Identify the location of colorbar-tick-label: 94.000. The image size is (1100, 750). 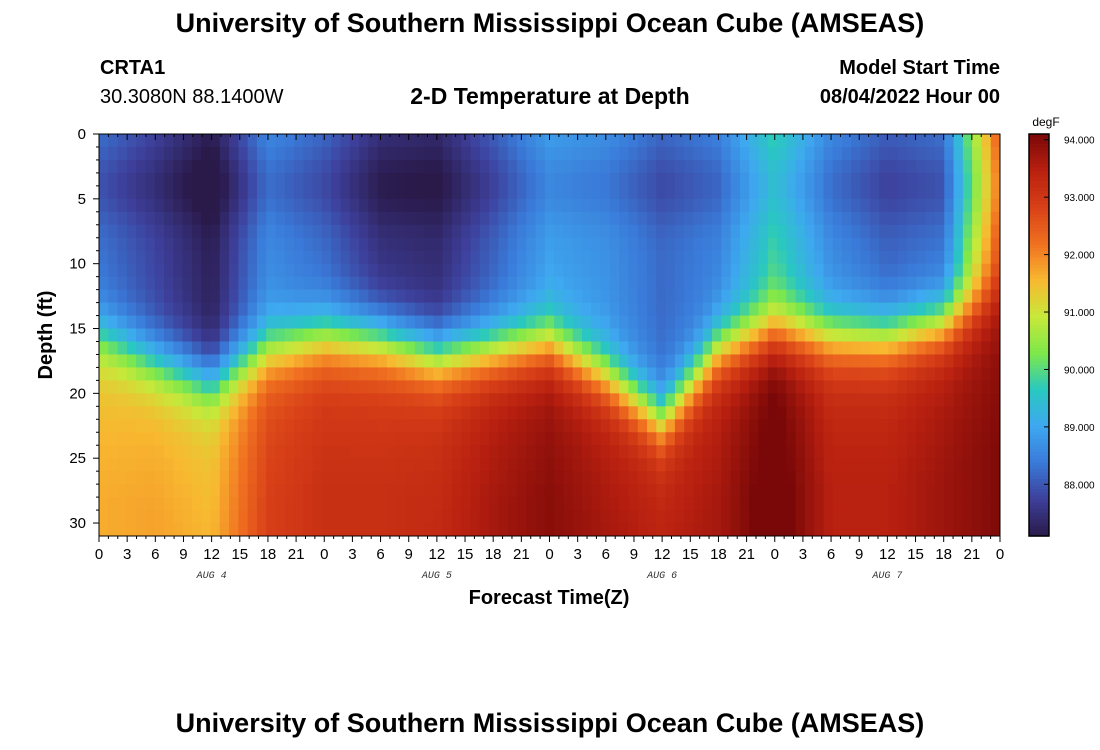
(1079, 141).